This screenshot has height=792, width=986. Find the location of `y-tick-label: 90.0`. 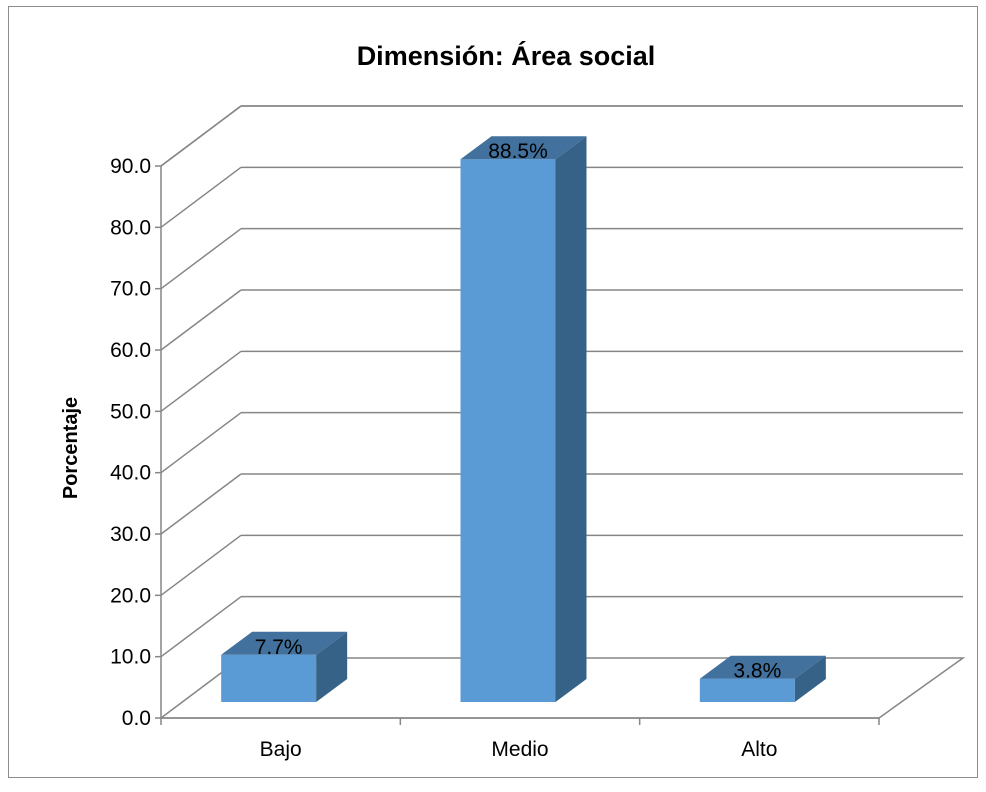

y-tick-label: 90.0 is located at coordinates (130, 166).